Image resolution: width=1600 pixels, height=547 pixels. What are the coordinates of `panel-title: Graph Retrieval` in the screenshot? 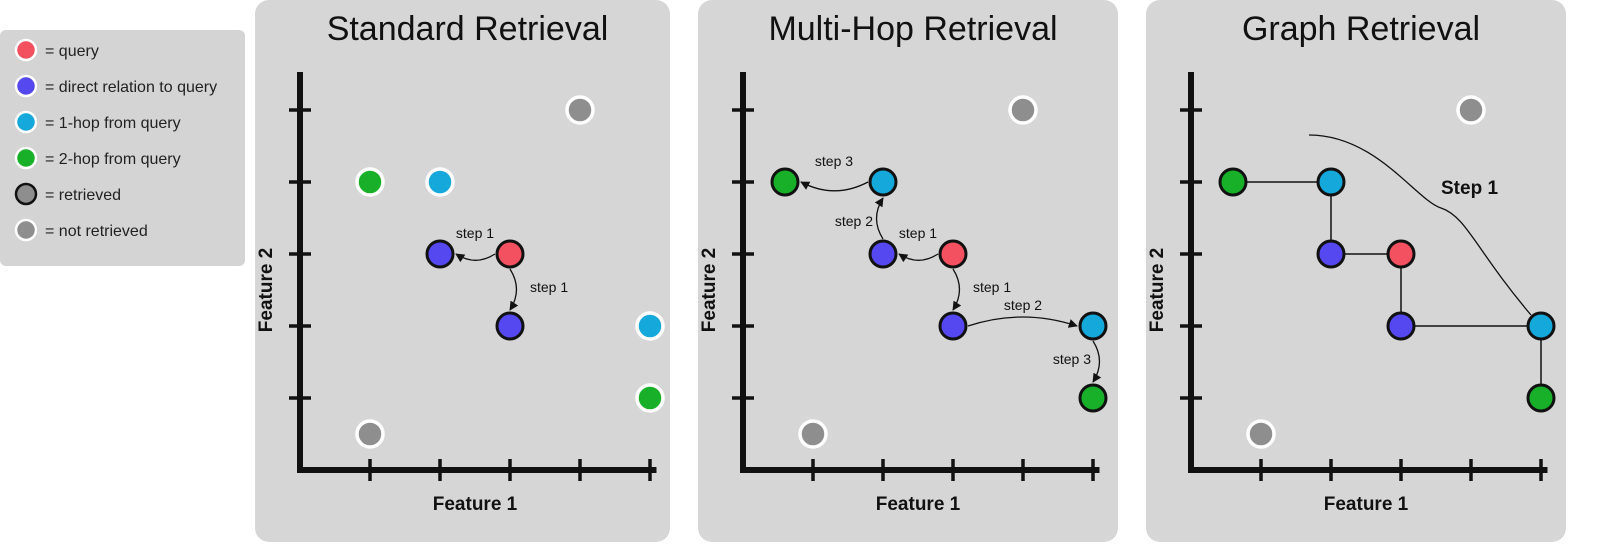 It's located at (1361, 29).